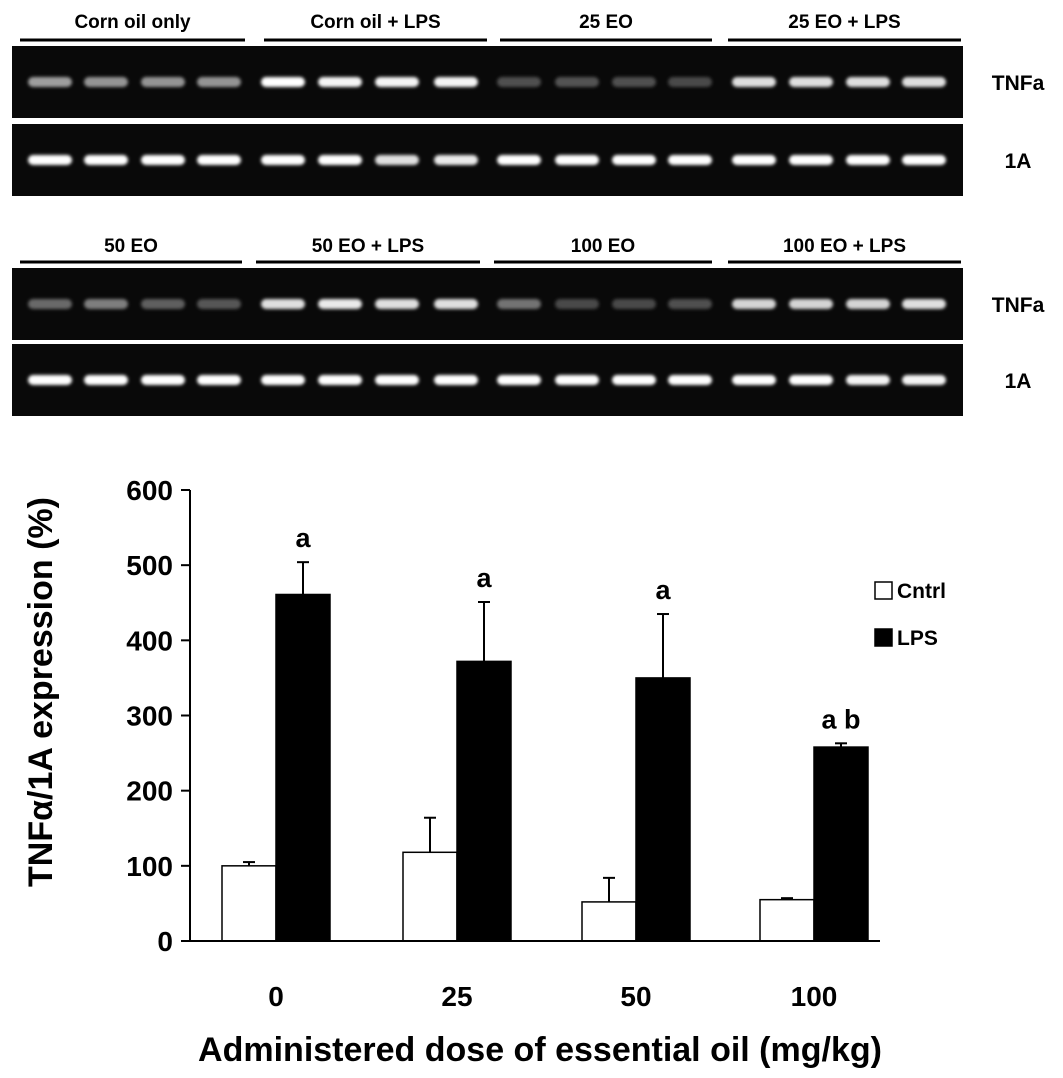  Describe the element at coordinates (131, 246) in the screenshot. I see `gel-group-label: 50 EO` at that location.